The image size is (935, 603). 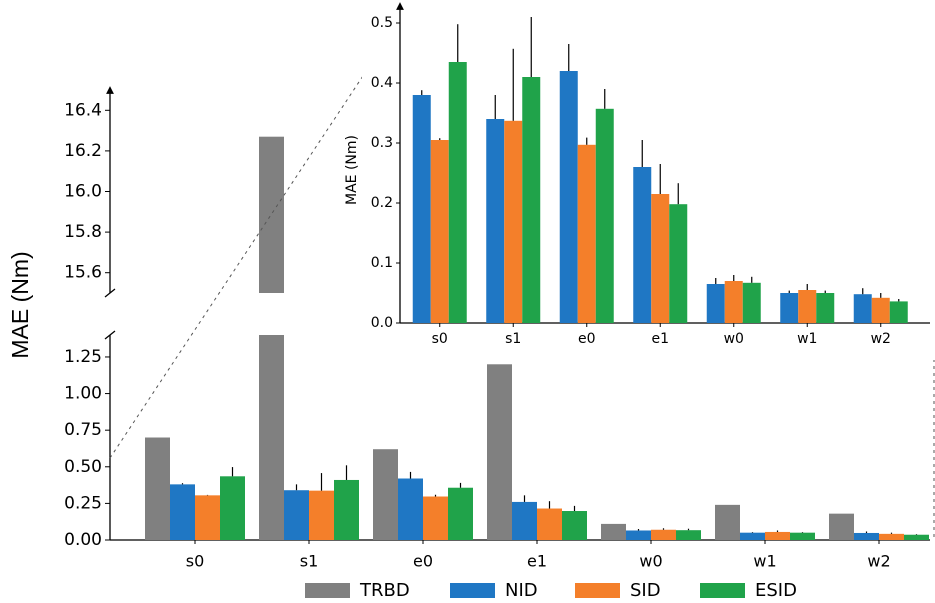 What do you see at coordinates (83, 192) in the screenshot?
I see `y-tick-label: 16.0` at bounding box center [83, 192].